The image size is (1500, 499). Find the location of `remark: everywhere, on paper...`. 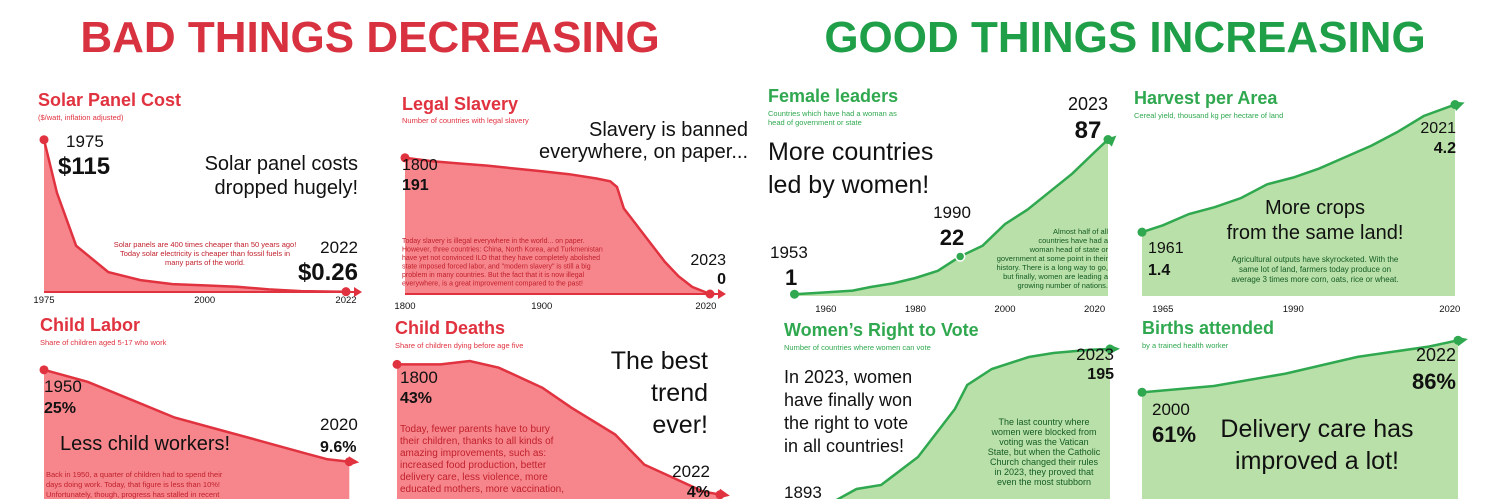

remark: everywhere, on paper... is located at coordinates (643, 152).